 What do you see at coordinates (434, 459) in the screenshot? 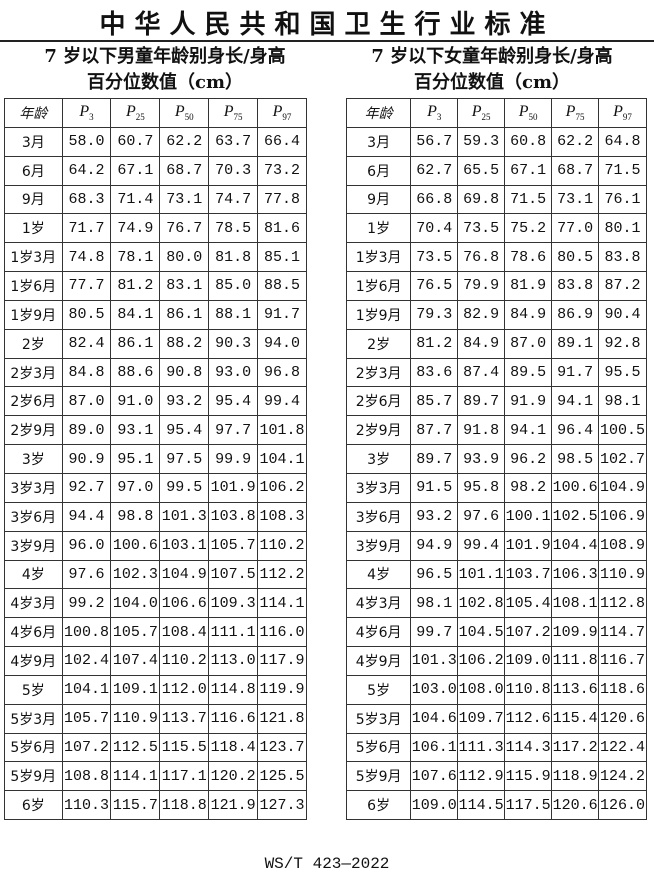
I see `value-cell: 89.7` at bounding box center [434, 459].